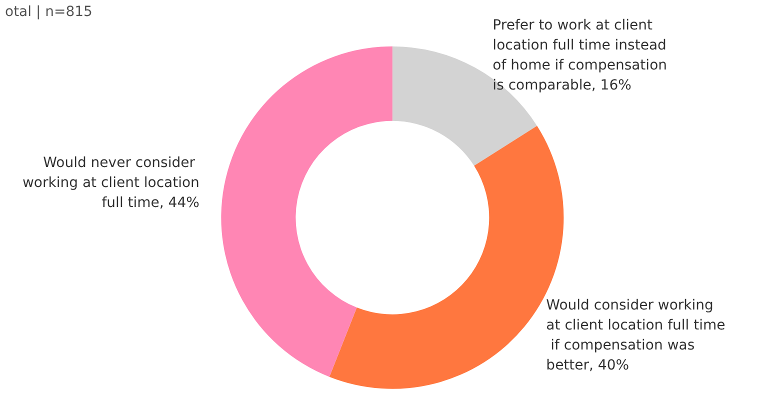  Describe the element at coordinates (111, 182) in the screenshot. I see `slice-label: Would never consider working at client location full time, 44%` at that location.